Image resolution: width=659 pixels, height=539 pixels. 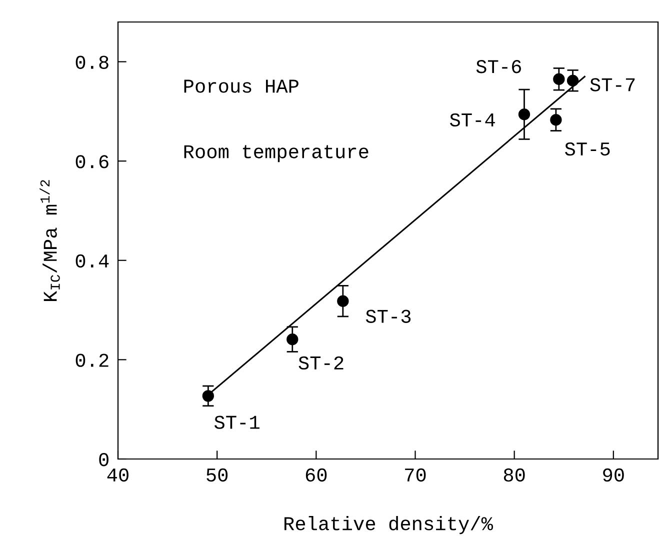 I want to click on y-tick-label: 0, so click(x=103, y=459).